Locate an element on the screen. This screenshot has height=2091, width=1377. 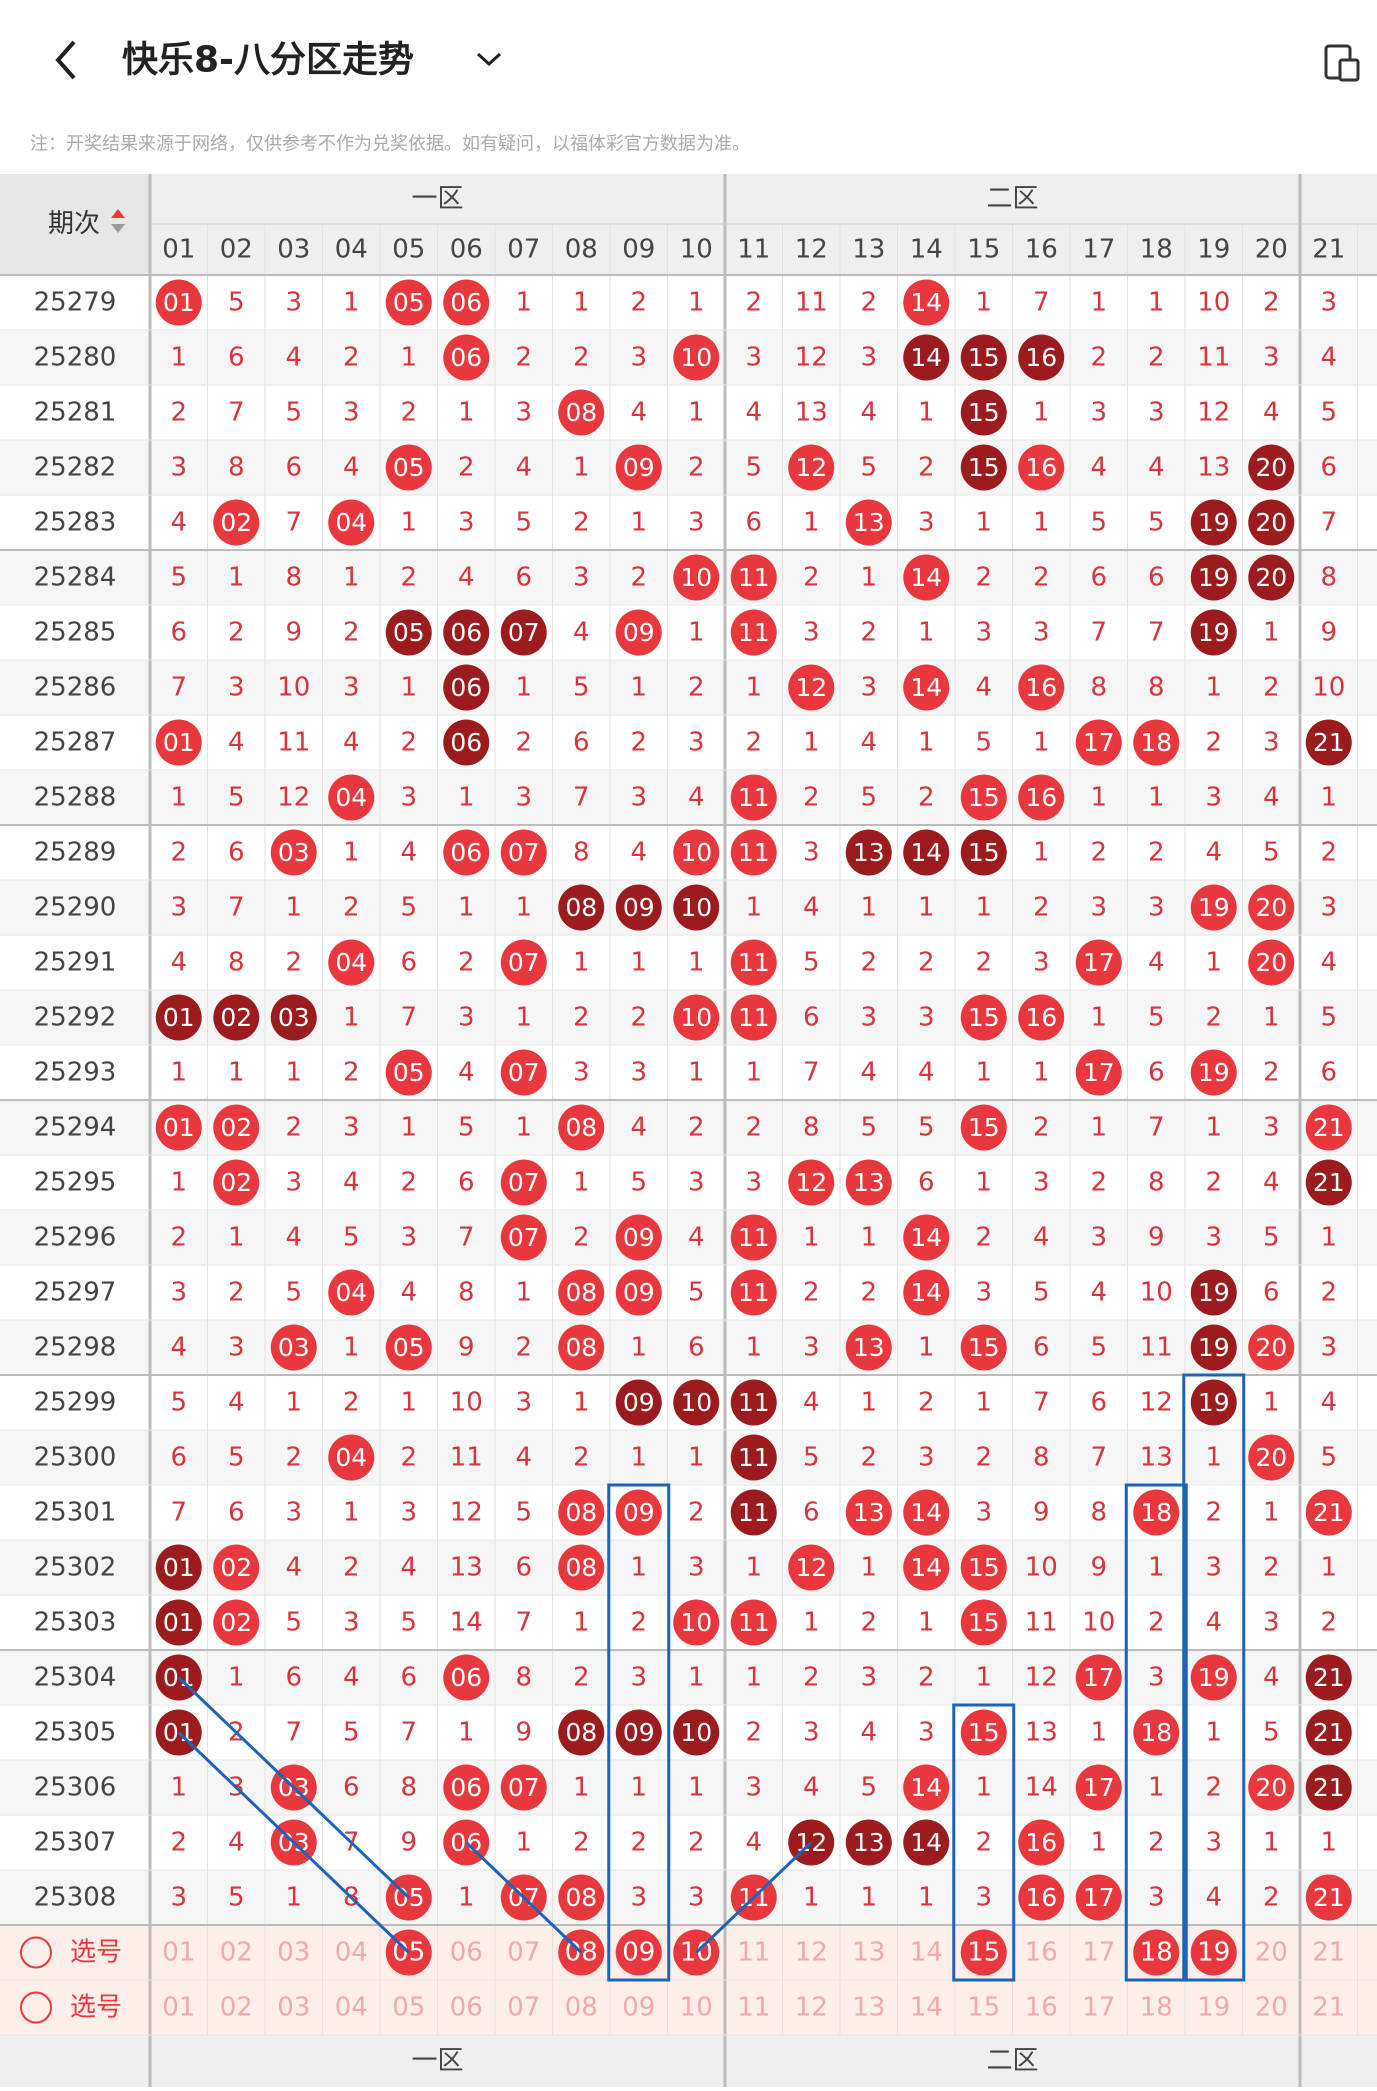
dropdown is located at coordinates (489, 59).